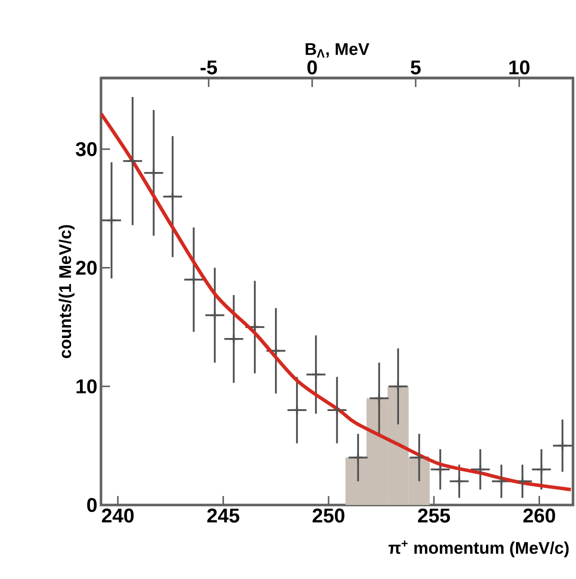  I want to click on x2-tick-label: 0, so click(312, 67).